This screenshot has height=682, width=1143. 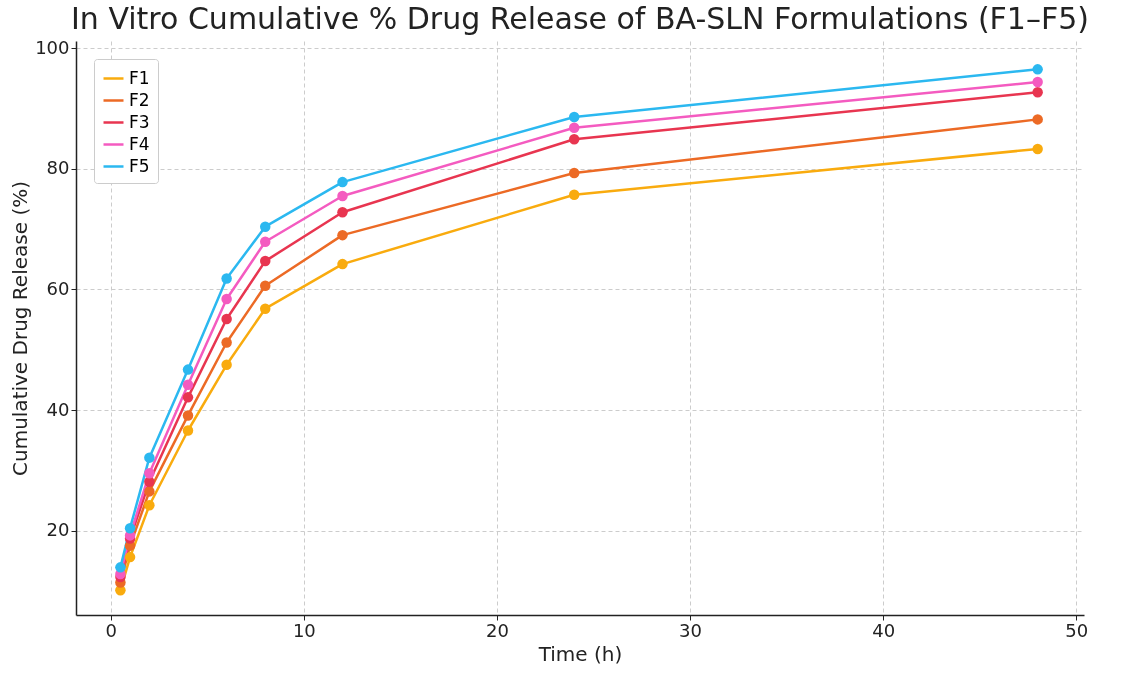 I want to click on x-tick-label: 20, so click(x=497, y=630).